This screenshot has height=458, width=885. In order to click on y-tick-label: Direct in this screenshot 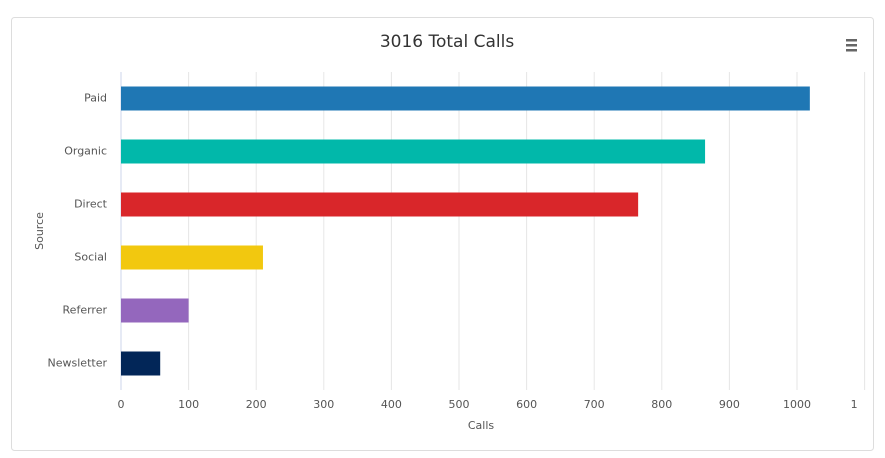, I will do `click(91, 204)`.